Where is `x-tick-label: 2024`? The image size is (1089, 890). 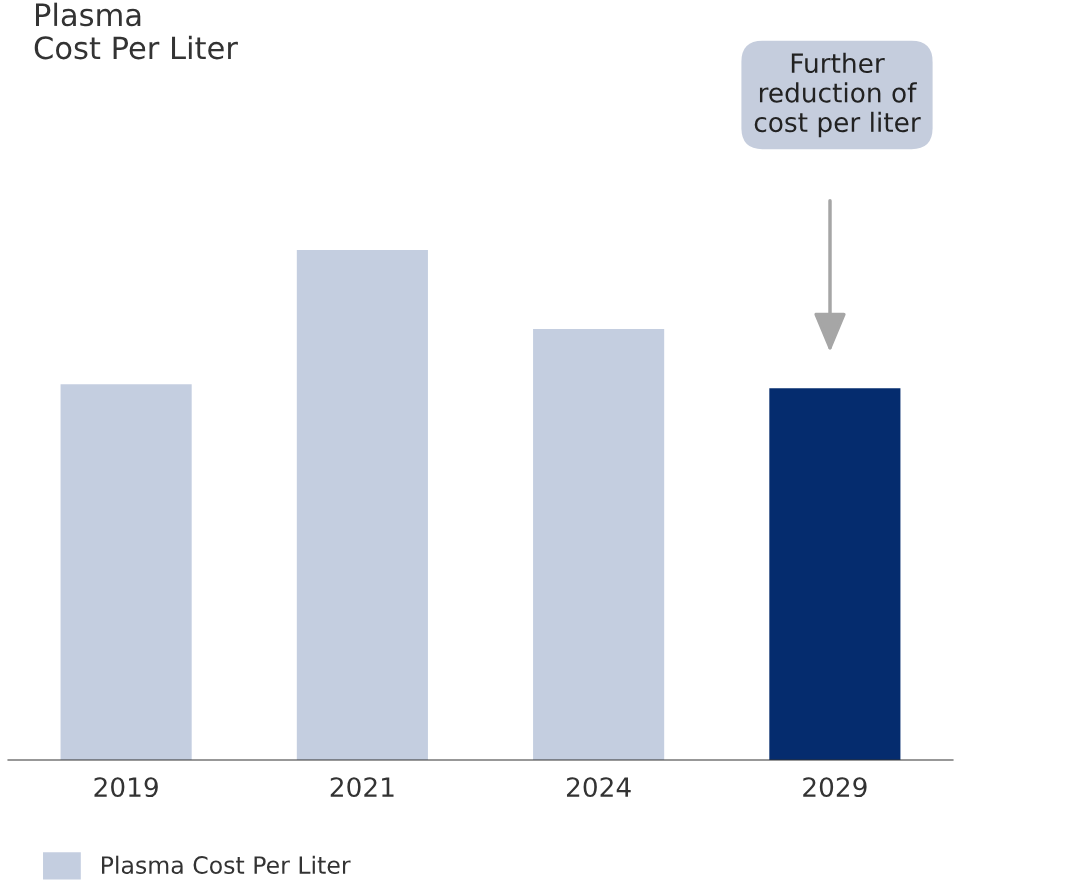 x-tick-label: 2024 is located at coordinates (598, 787).